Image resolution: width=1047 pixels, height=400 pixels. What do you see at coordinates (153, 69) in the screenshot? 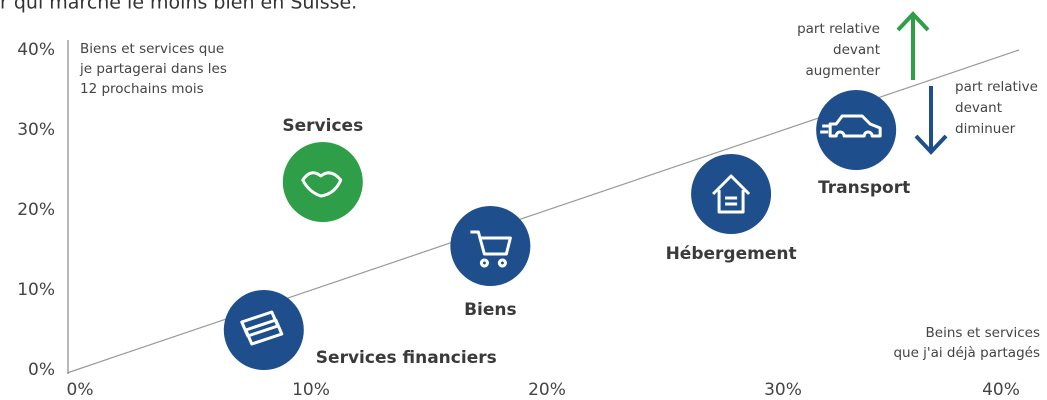
I see `y-axis-label: je partagerai dans les` at bounding box center [153, 69].